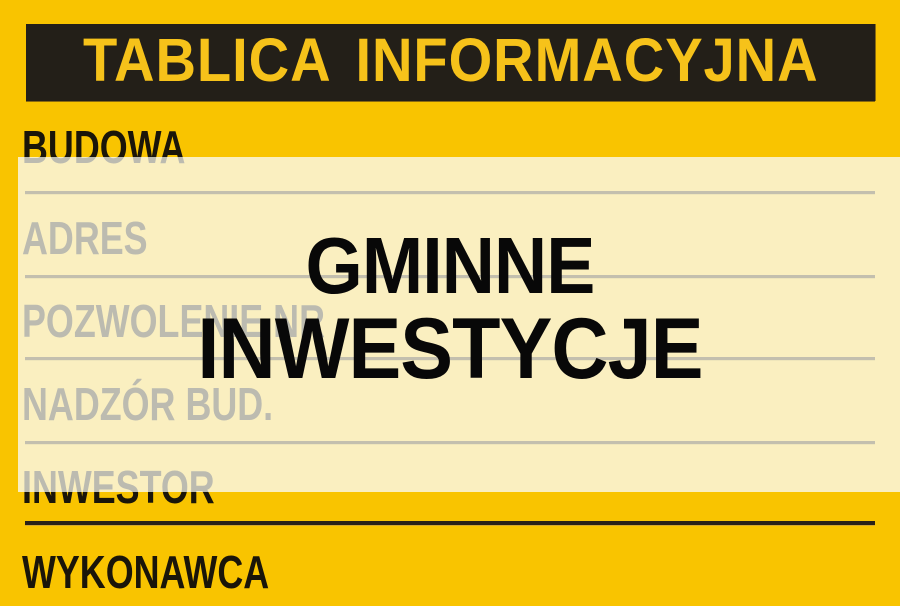  What do you see at coordinates (450, 192) in the screenshot?
I see `field-rule-budowa` at bounding box center [450, 192].